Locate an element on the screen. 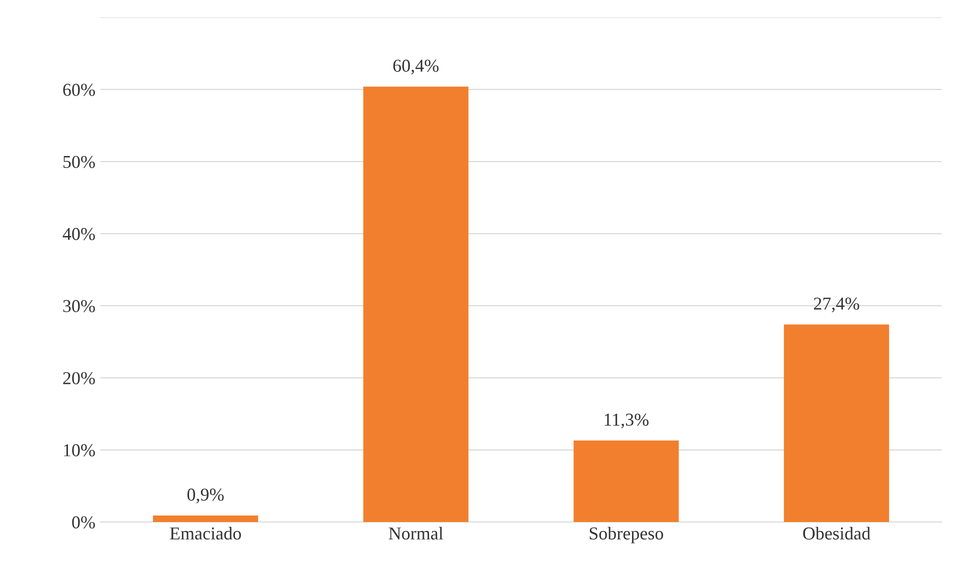 The height and width of the screenshot is (580, 956). y-tick-label: 50% is located at coordinates (79, 162).